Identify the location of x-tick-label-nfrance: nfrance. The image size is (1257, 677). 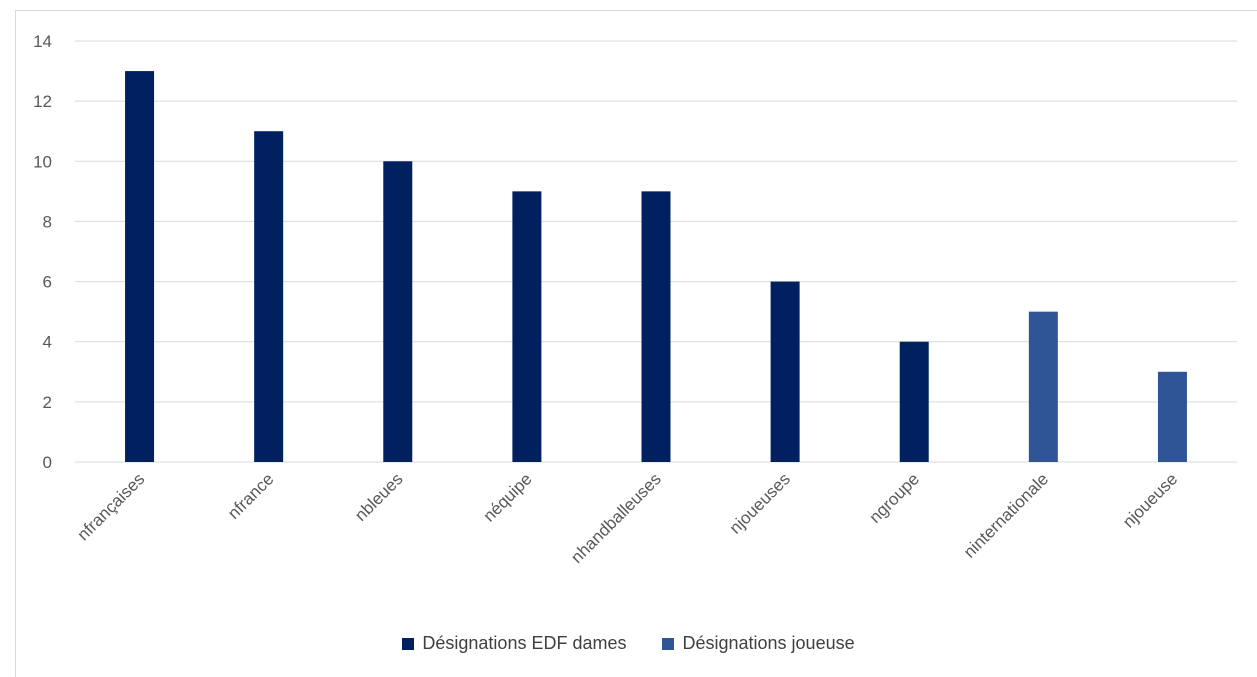
(251, 496).